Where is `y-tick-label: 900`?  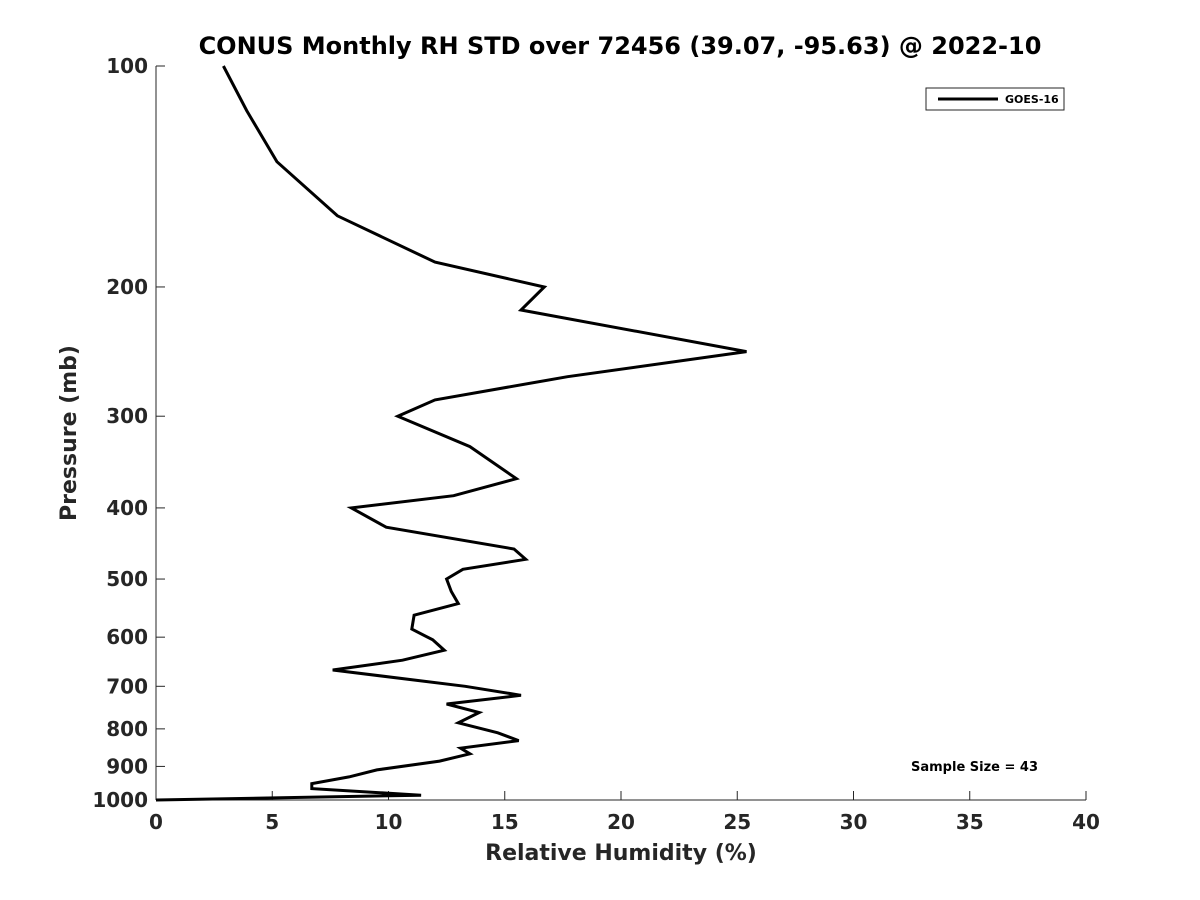
y-tick-label: 900 is located at coordinates (127, 766).